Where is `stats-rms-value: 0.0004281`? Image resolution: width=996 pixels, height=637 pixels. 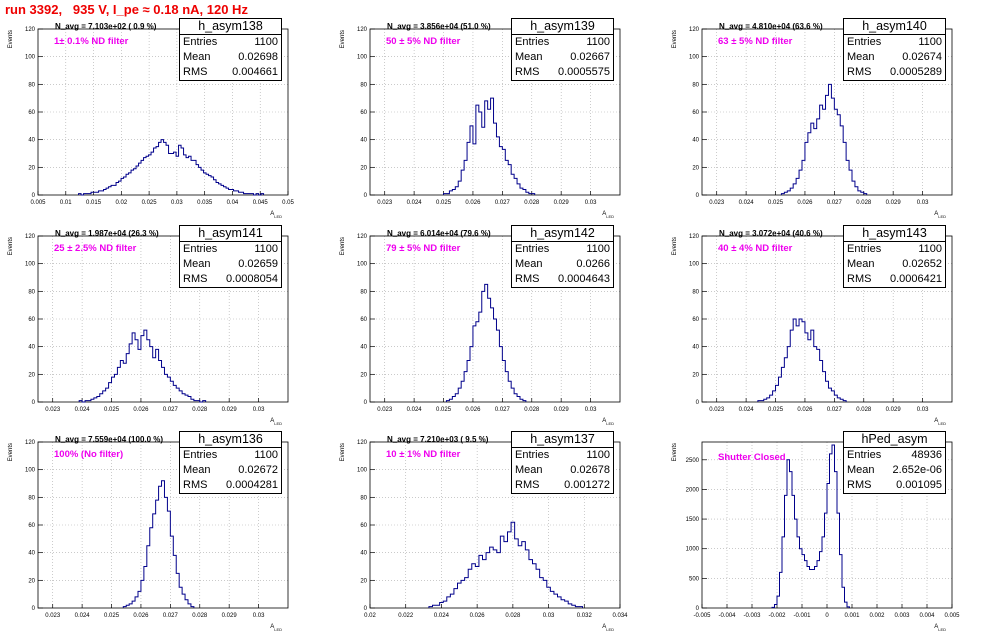 stats-rms-value: 0.0004281 is located at coordinates (252, 485).